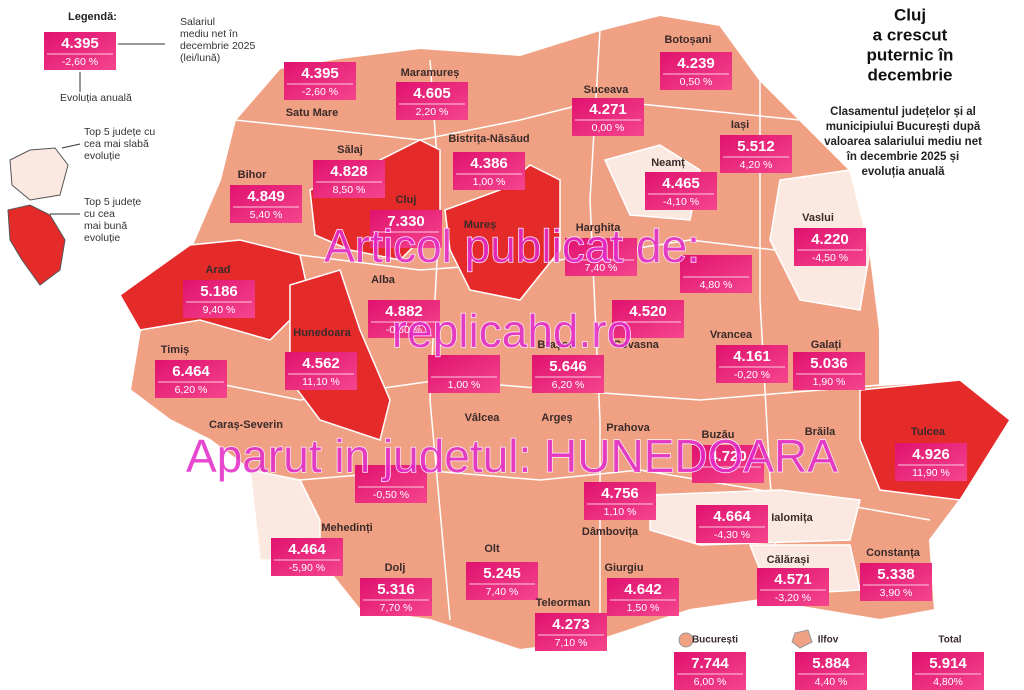 This screenshot has height=690, width=1024. Describe the element at coordinates (896, 574) in the screenshot. I see `salary-value: 5.338` at that location.